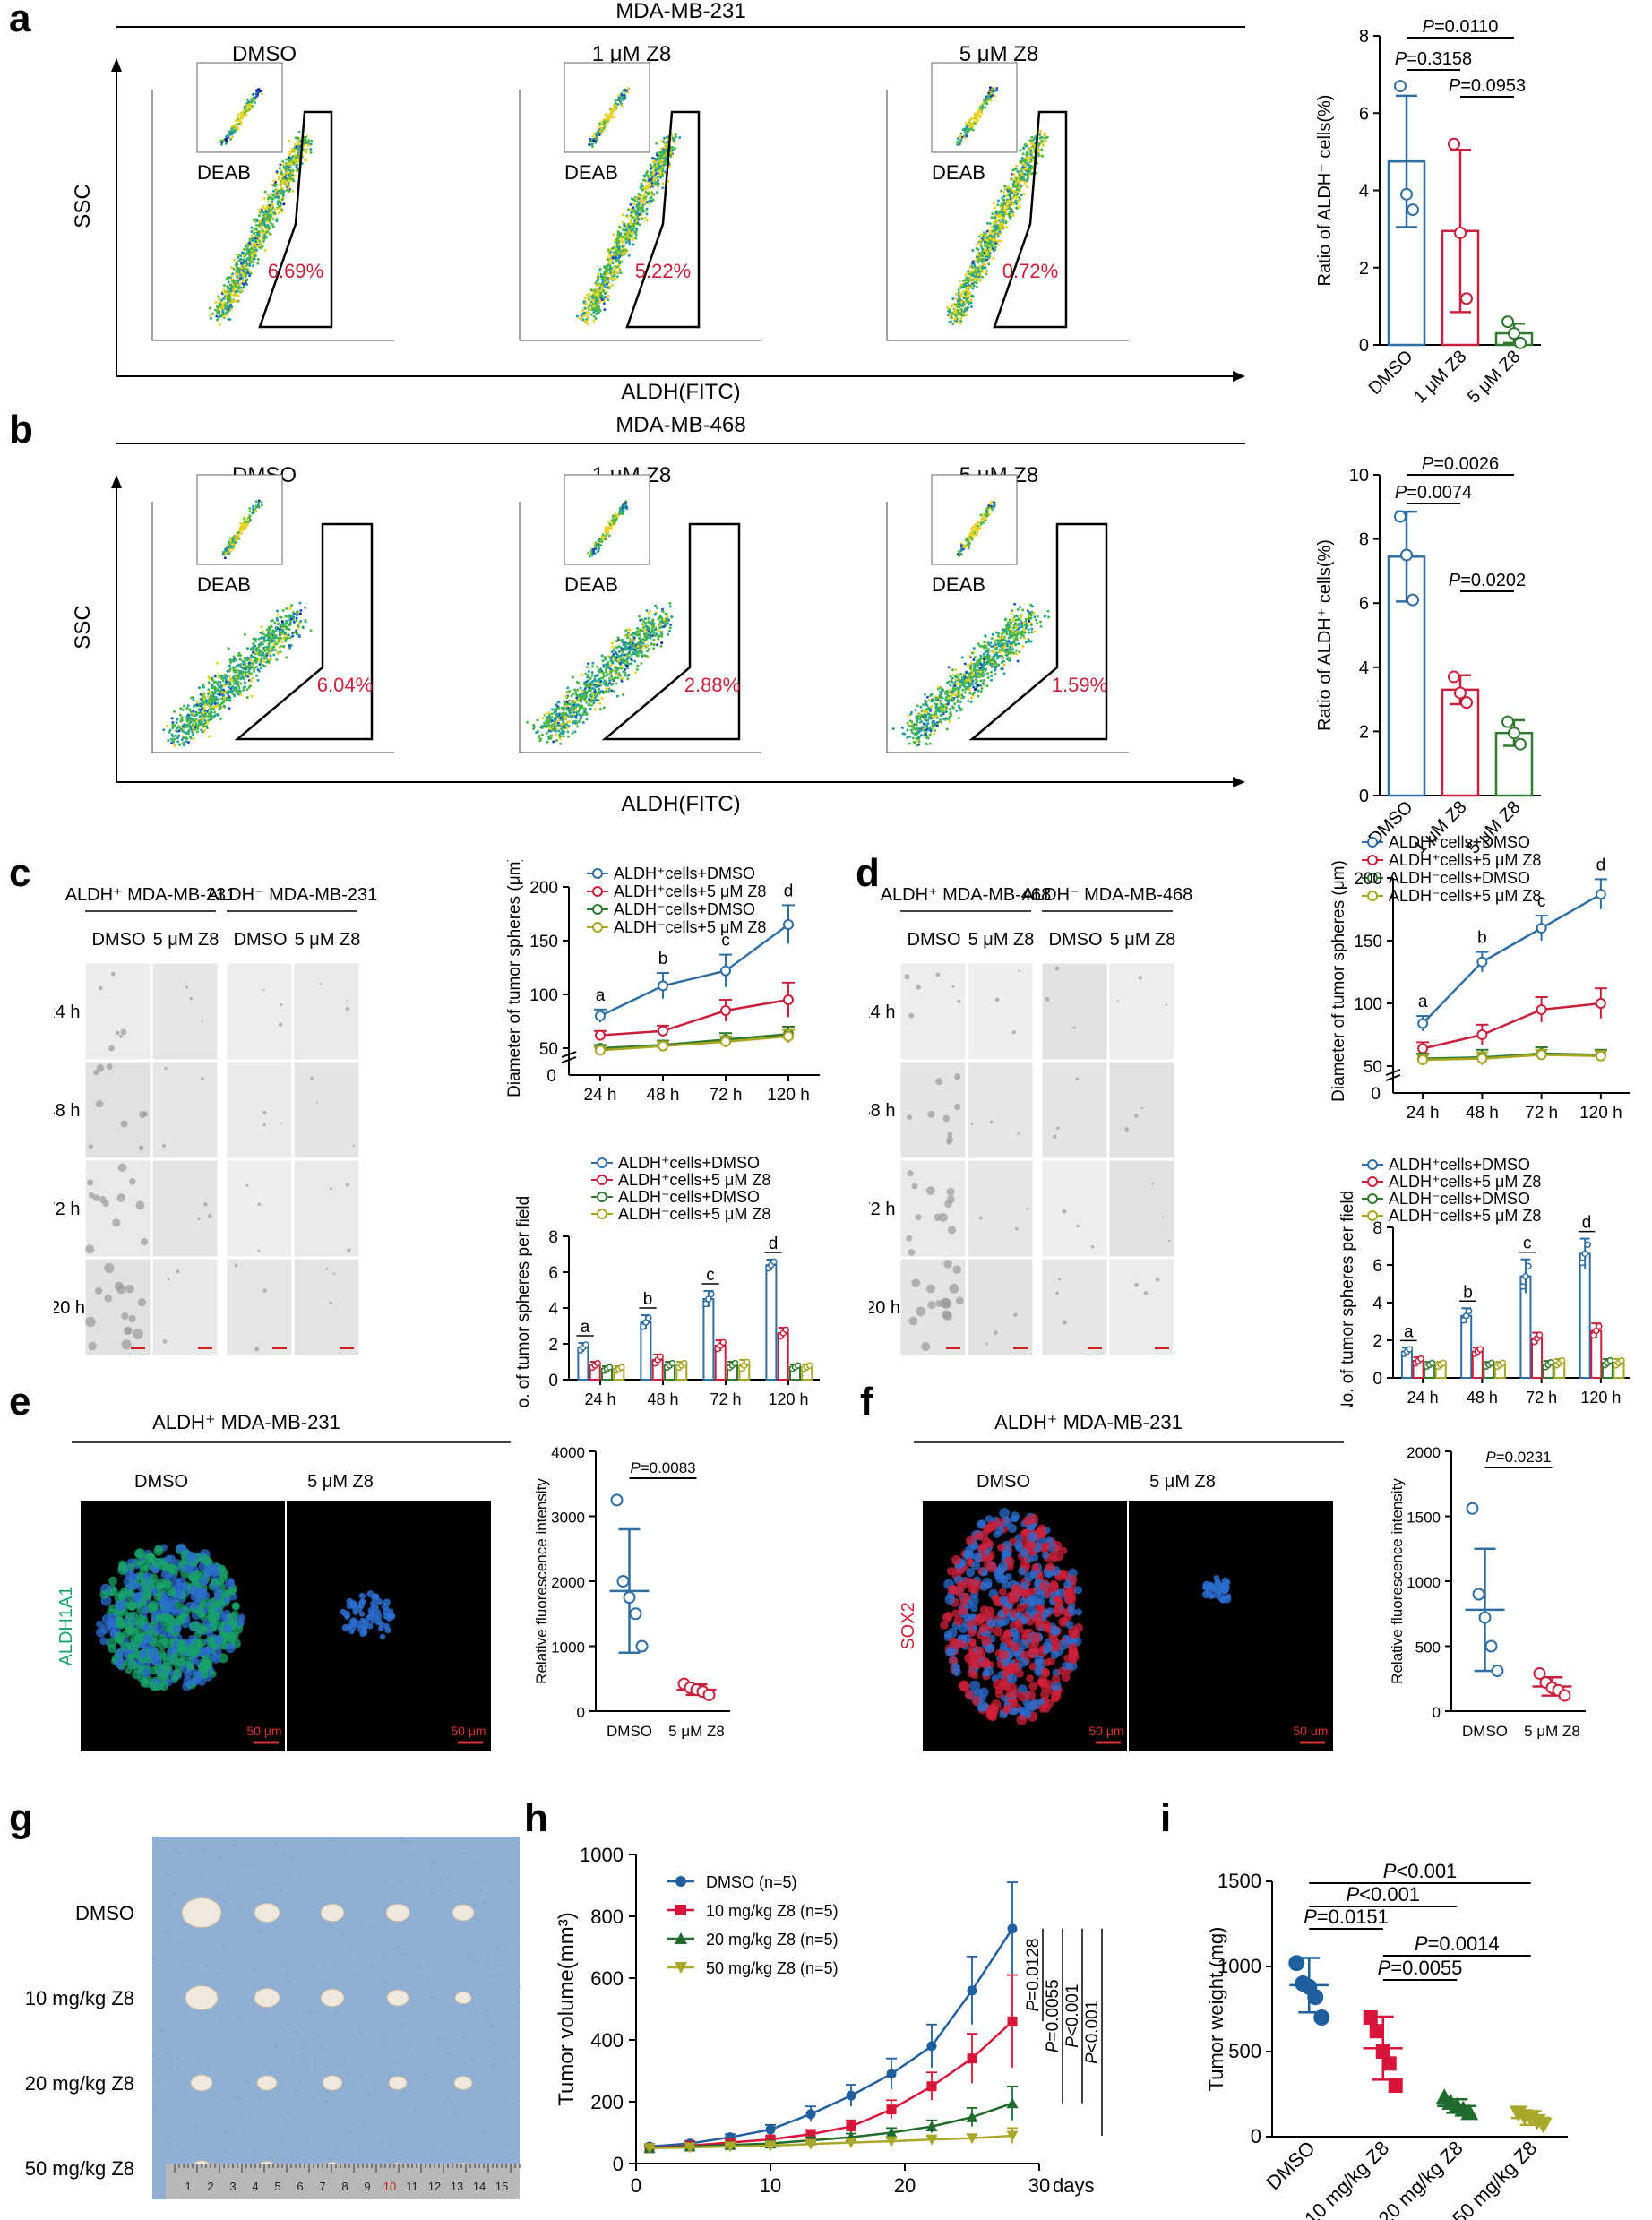 Image resolution: width=1652 pixels, height=2220 pixels. What do you see at coordinates (866, 1402) in the screenshot?
I see `panel-letter-f: f` at bounding box center [866, 1402].